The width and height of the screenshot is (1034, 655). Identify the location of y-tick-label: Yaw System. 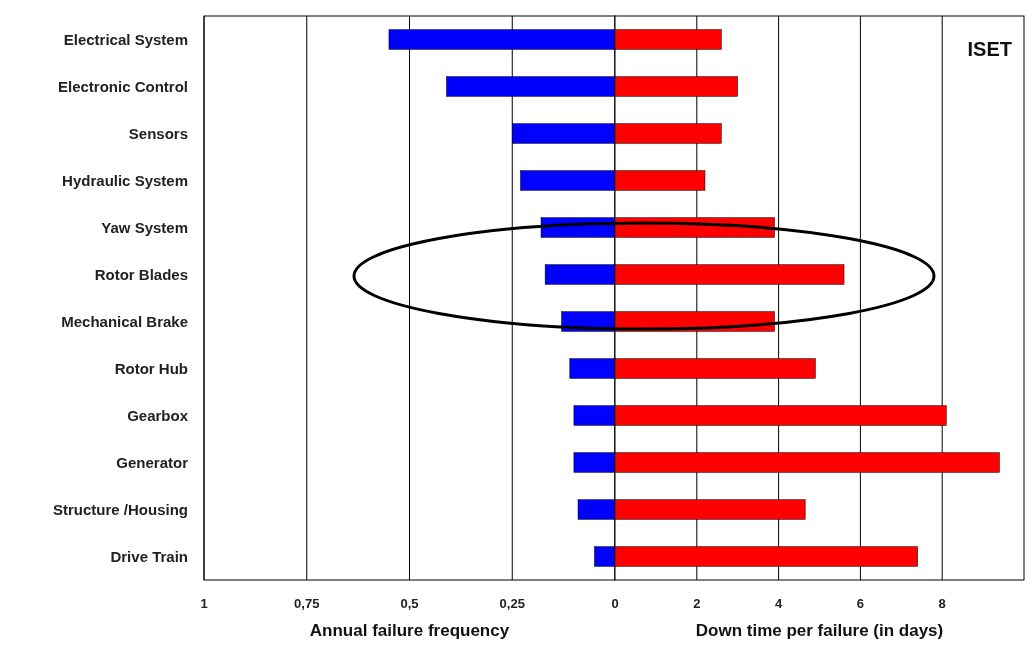
(144, 227).